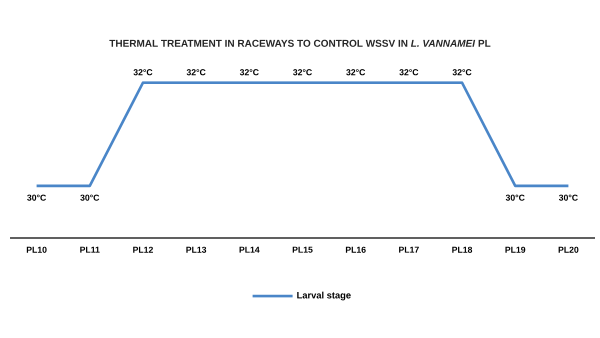 This screenshot has width=600, height=338. I want to click on x-tick-label: PL12, so click(143, 249).